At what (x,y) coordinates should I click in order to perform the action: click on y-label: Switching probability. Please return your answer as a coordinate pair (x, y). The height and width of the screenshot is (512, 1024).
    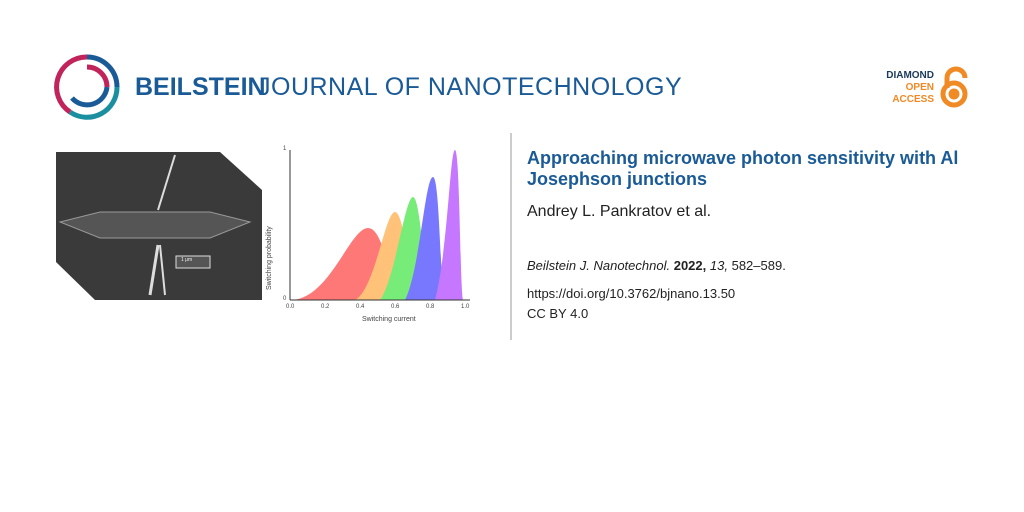
    Looking at the image, I should click on (269, 258).